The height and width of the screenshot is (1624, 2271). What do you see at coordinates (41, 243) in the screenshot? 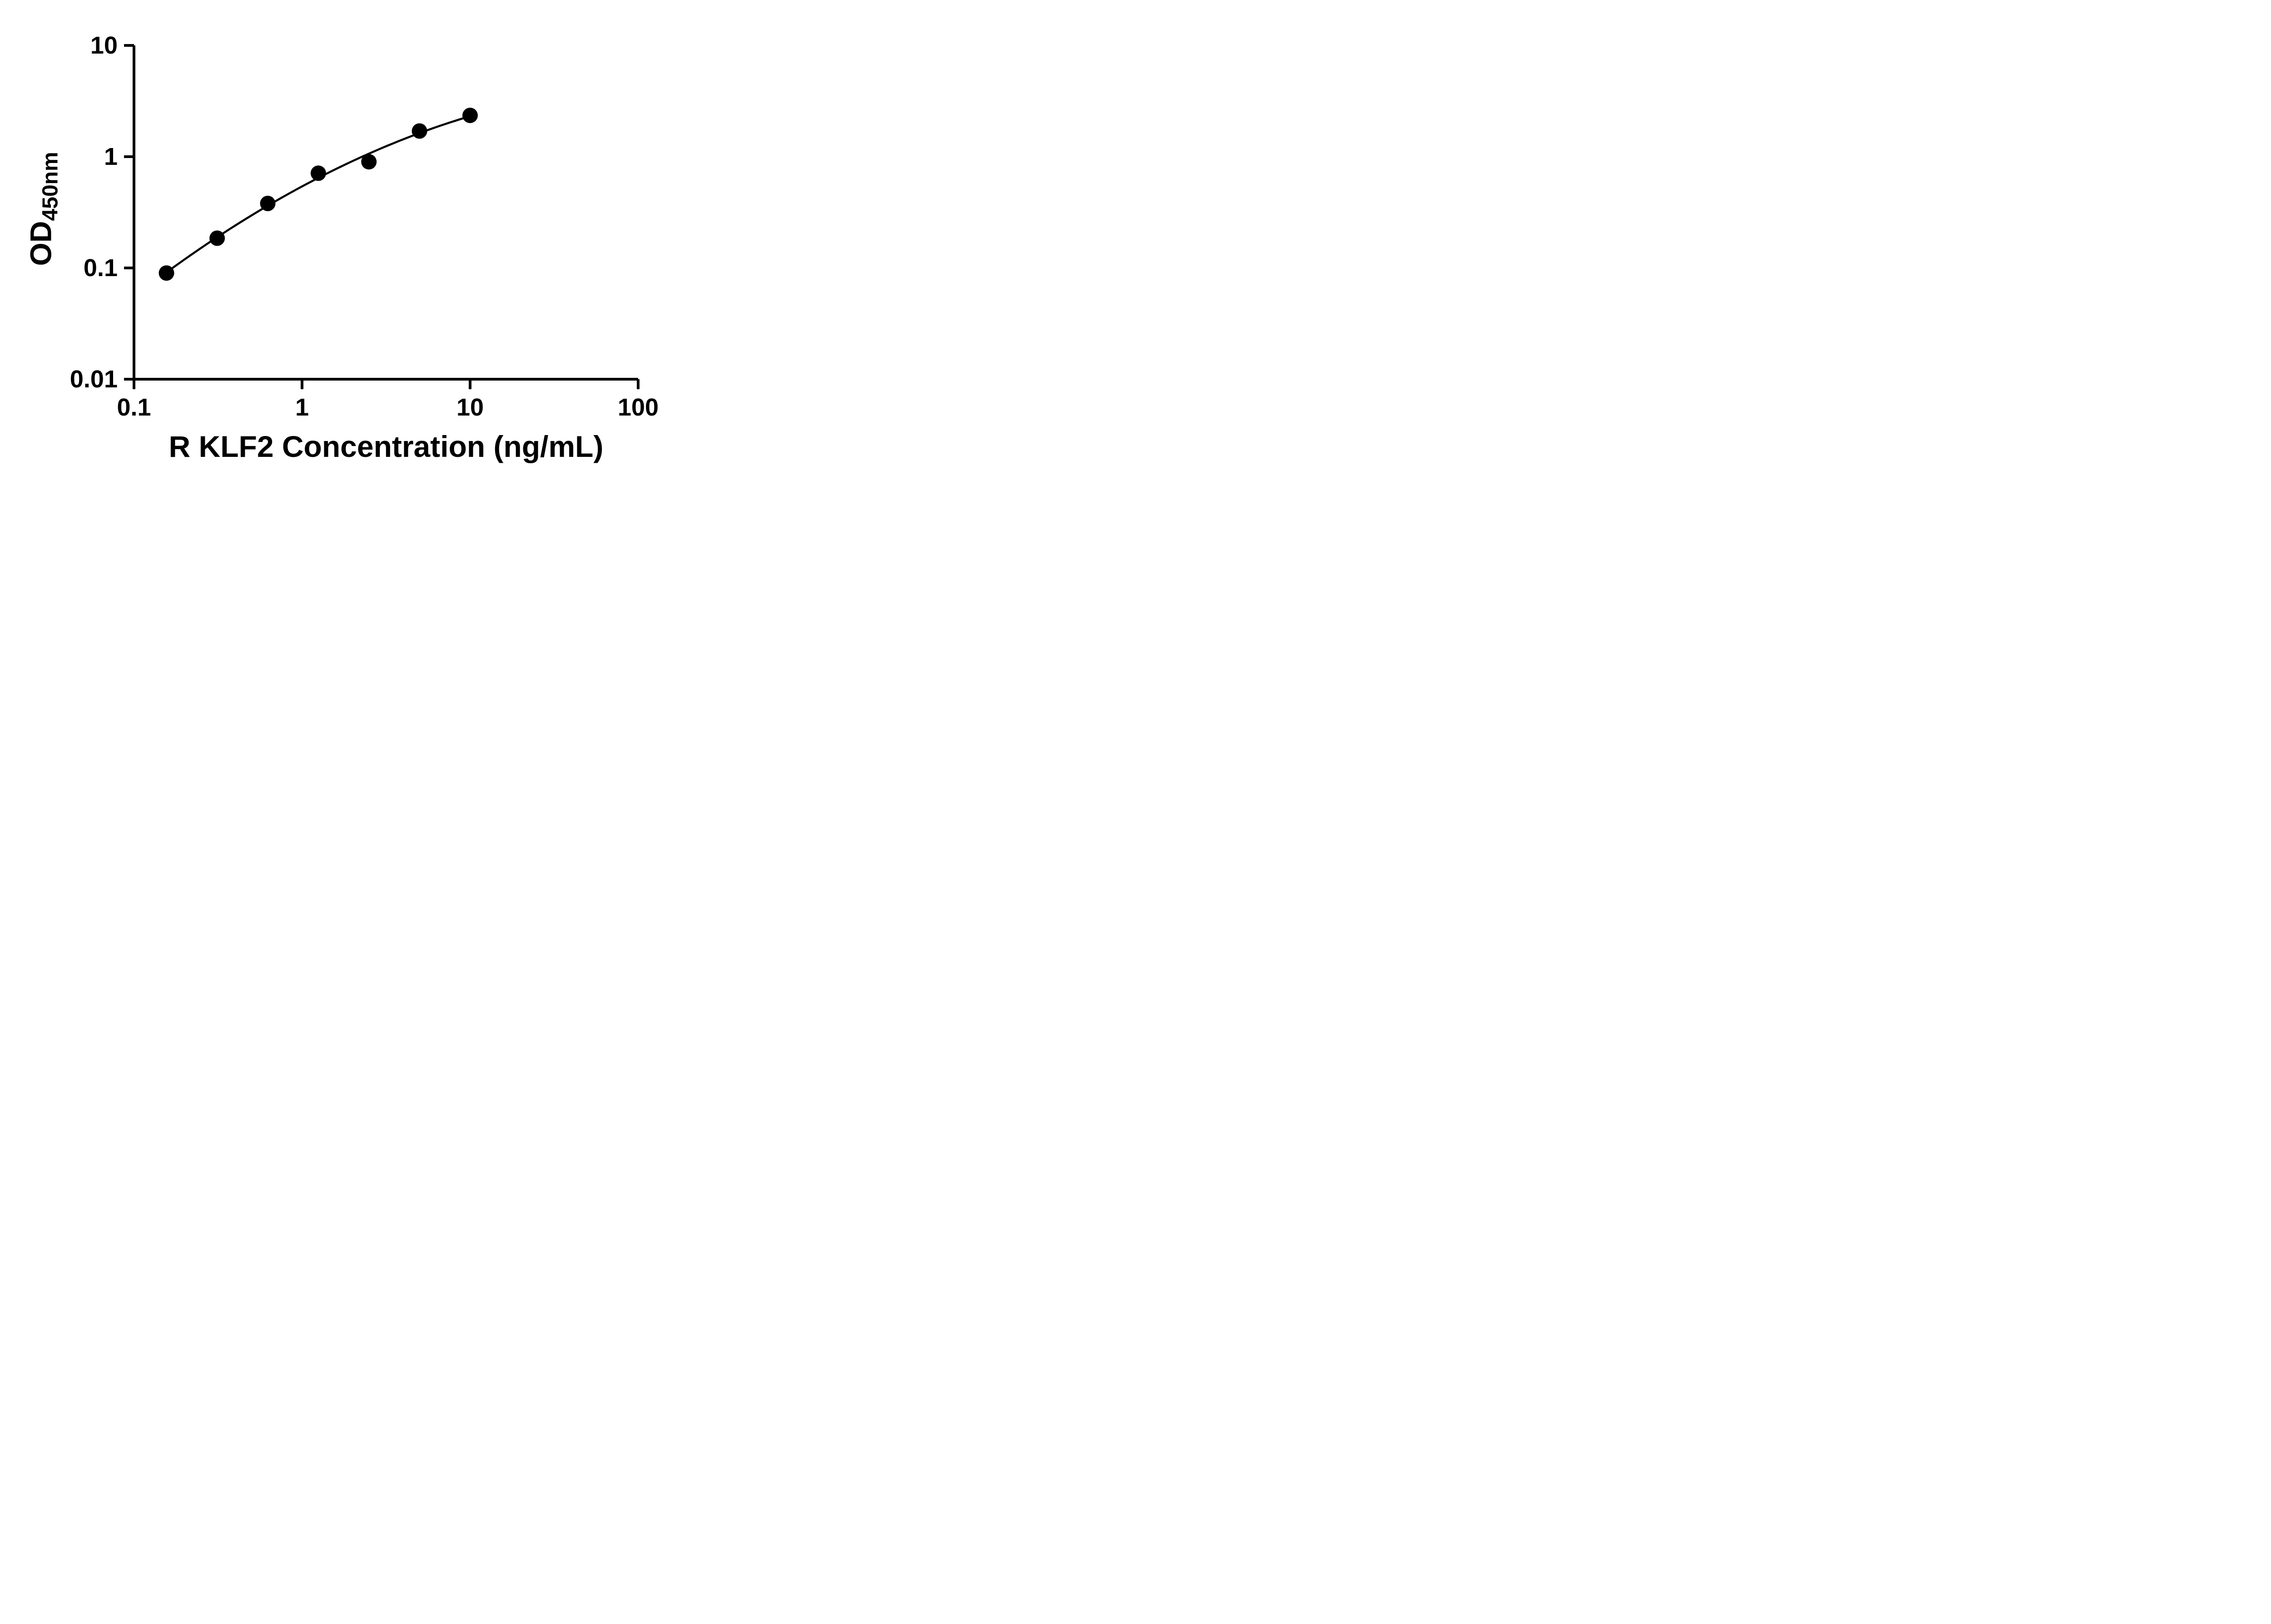
I see `y-axis-title-main: OD` at bounding box center [41, 243].